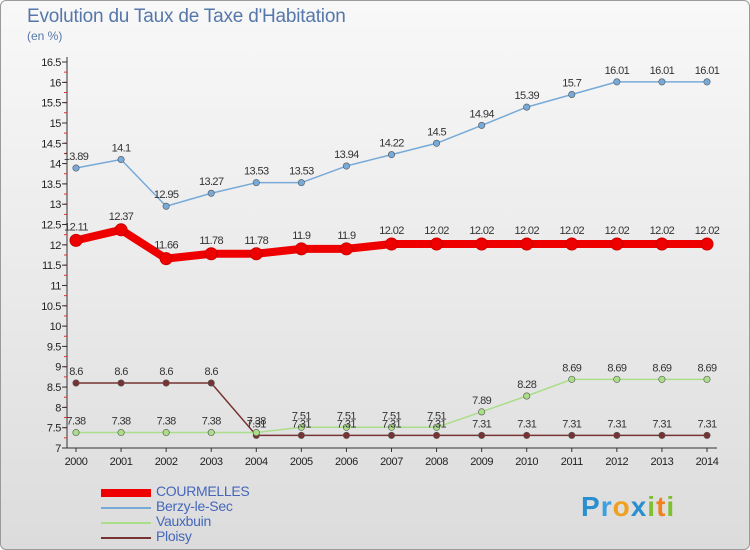  I want to click on x-tick-label: 2010, so click(526, 462).